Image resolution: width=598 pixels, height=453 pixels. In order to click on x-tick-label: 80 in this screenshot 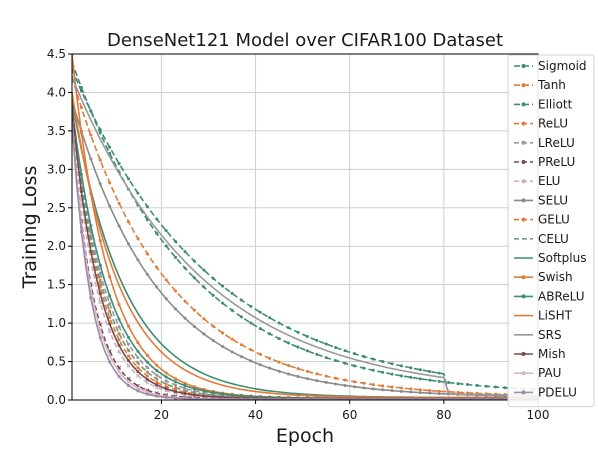, I will do `click(443, 415)`.